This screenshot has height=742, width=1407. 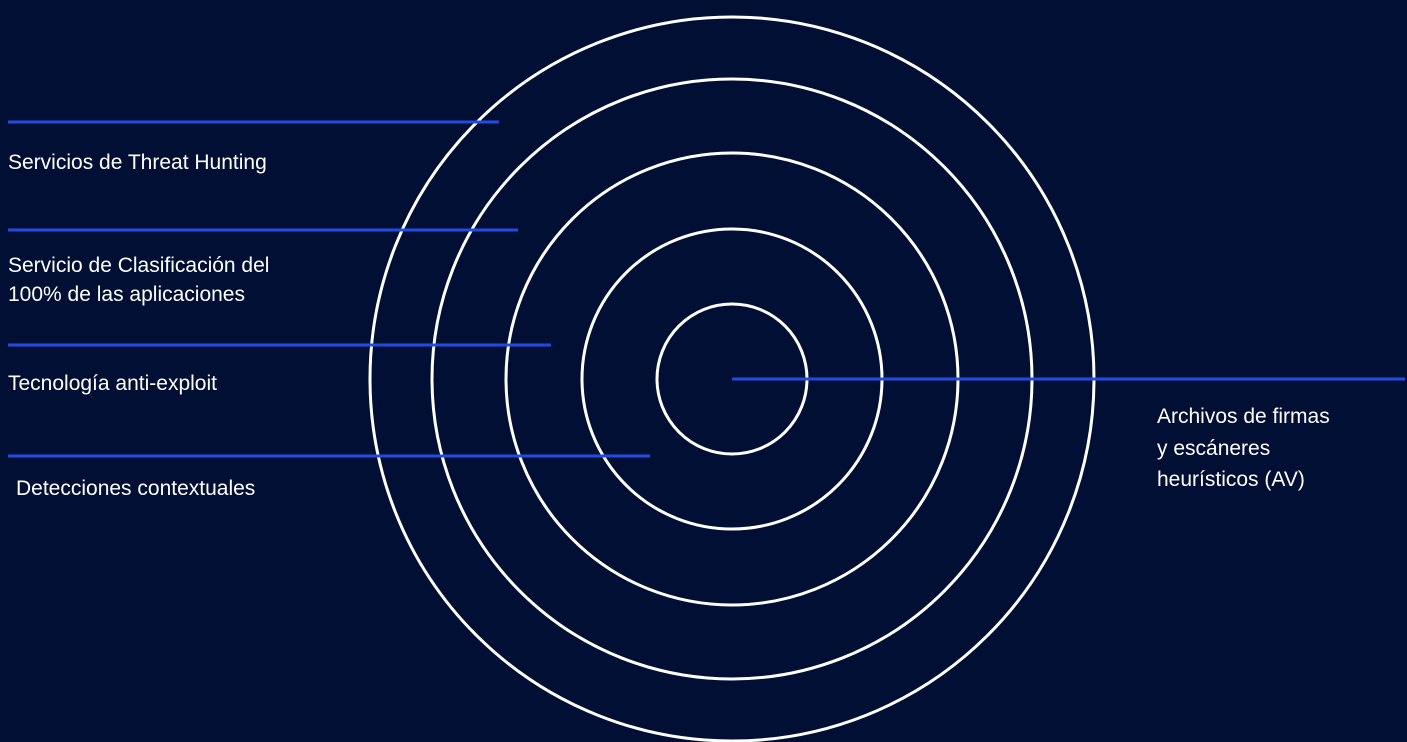 I want to click on layer-label-line: y escáneres, so click(x=1214, y=448).